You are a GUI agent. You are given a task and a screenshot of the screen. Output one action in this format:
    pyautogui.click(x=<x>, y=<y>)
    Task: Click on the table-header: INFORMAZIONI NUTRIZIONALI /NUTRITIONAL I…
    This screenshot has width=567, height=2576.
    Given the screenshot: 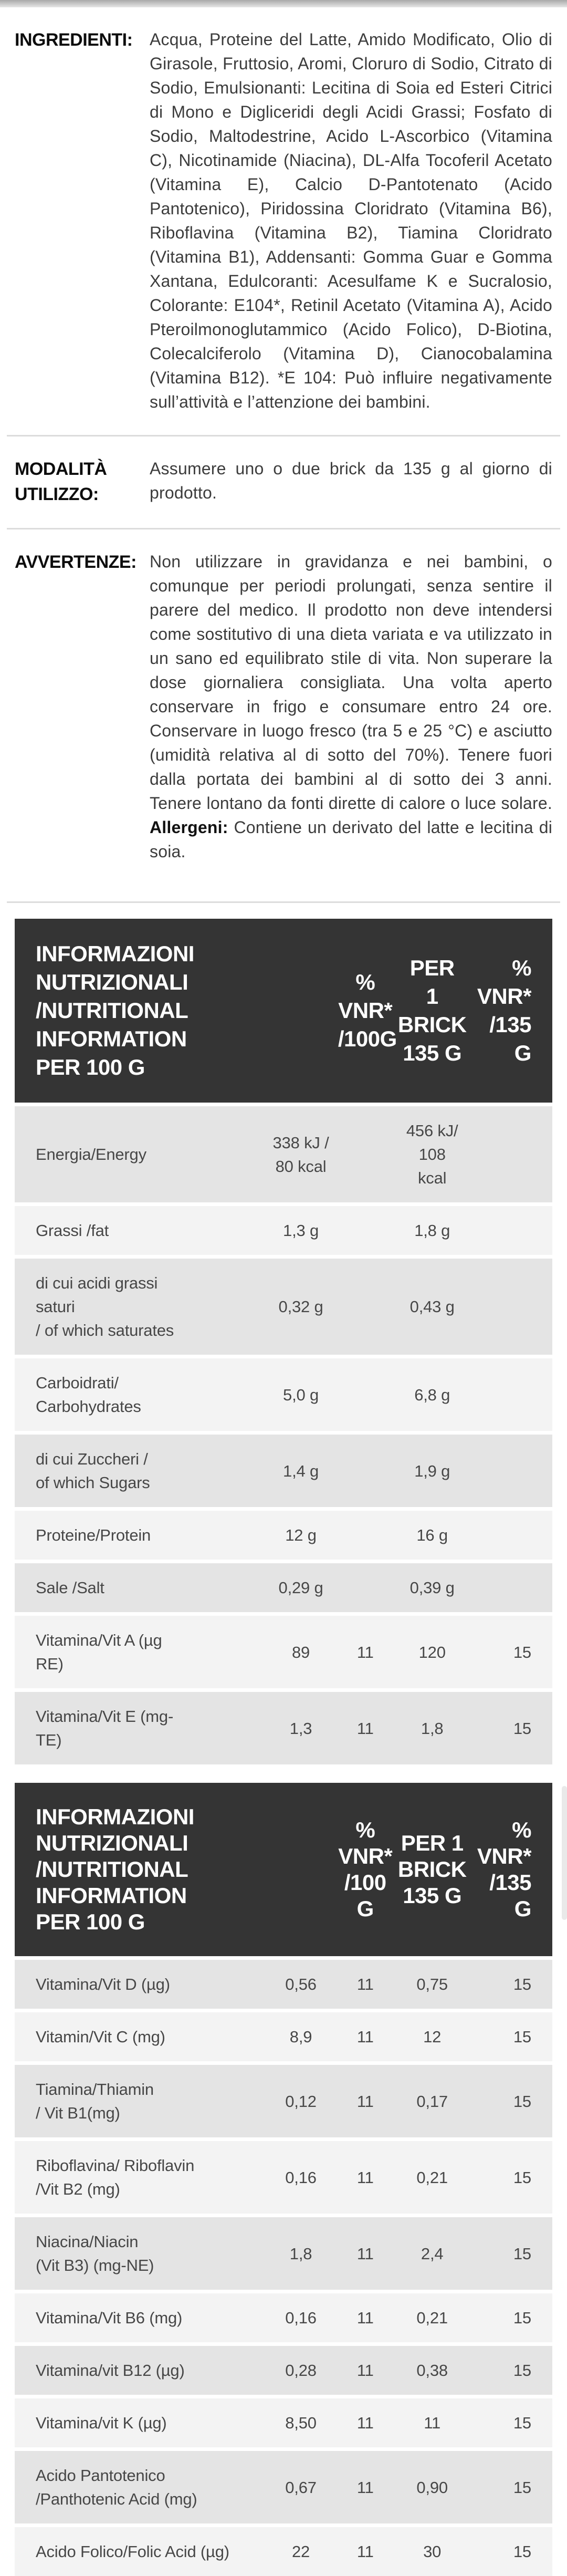 What is the action you would take?
    pyautogui.click(x=283, y=1011)
    